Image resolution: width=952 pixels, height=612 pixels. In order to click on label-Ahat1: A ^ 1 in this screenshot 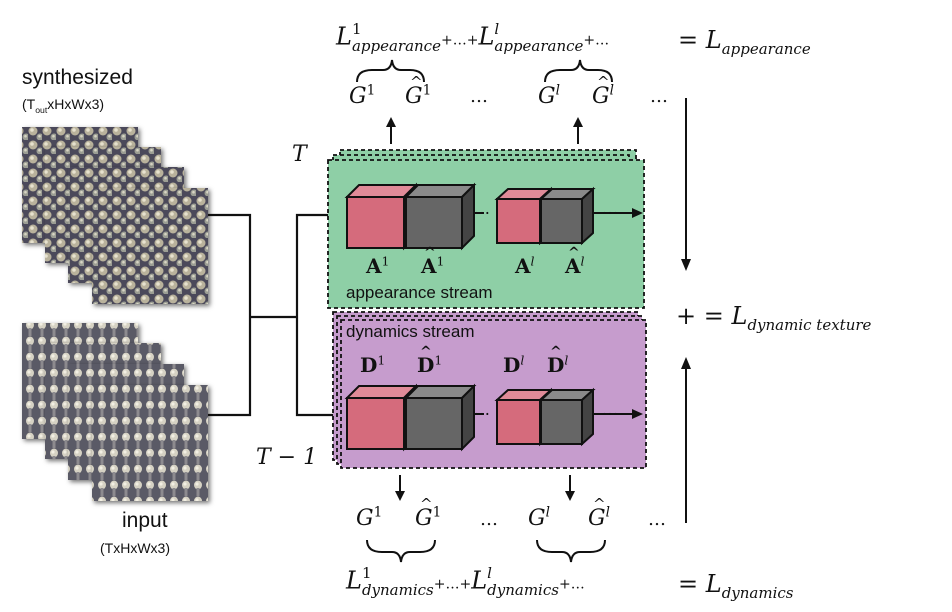, I will do `click(433, 261)`.